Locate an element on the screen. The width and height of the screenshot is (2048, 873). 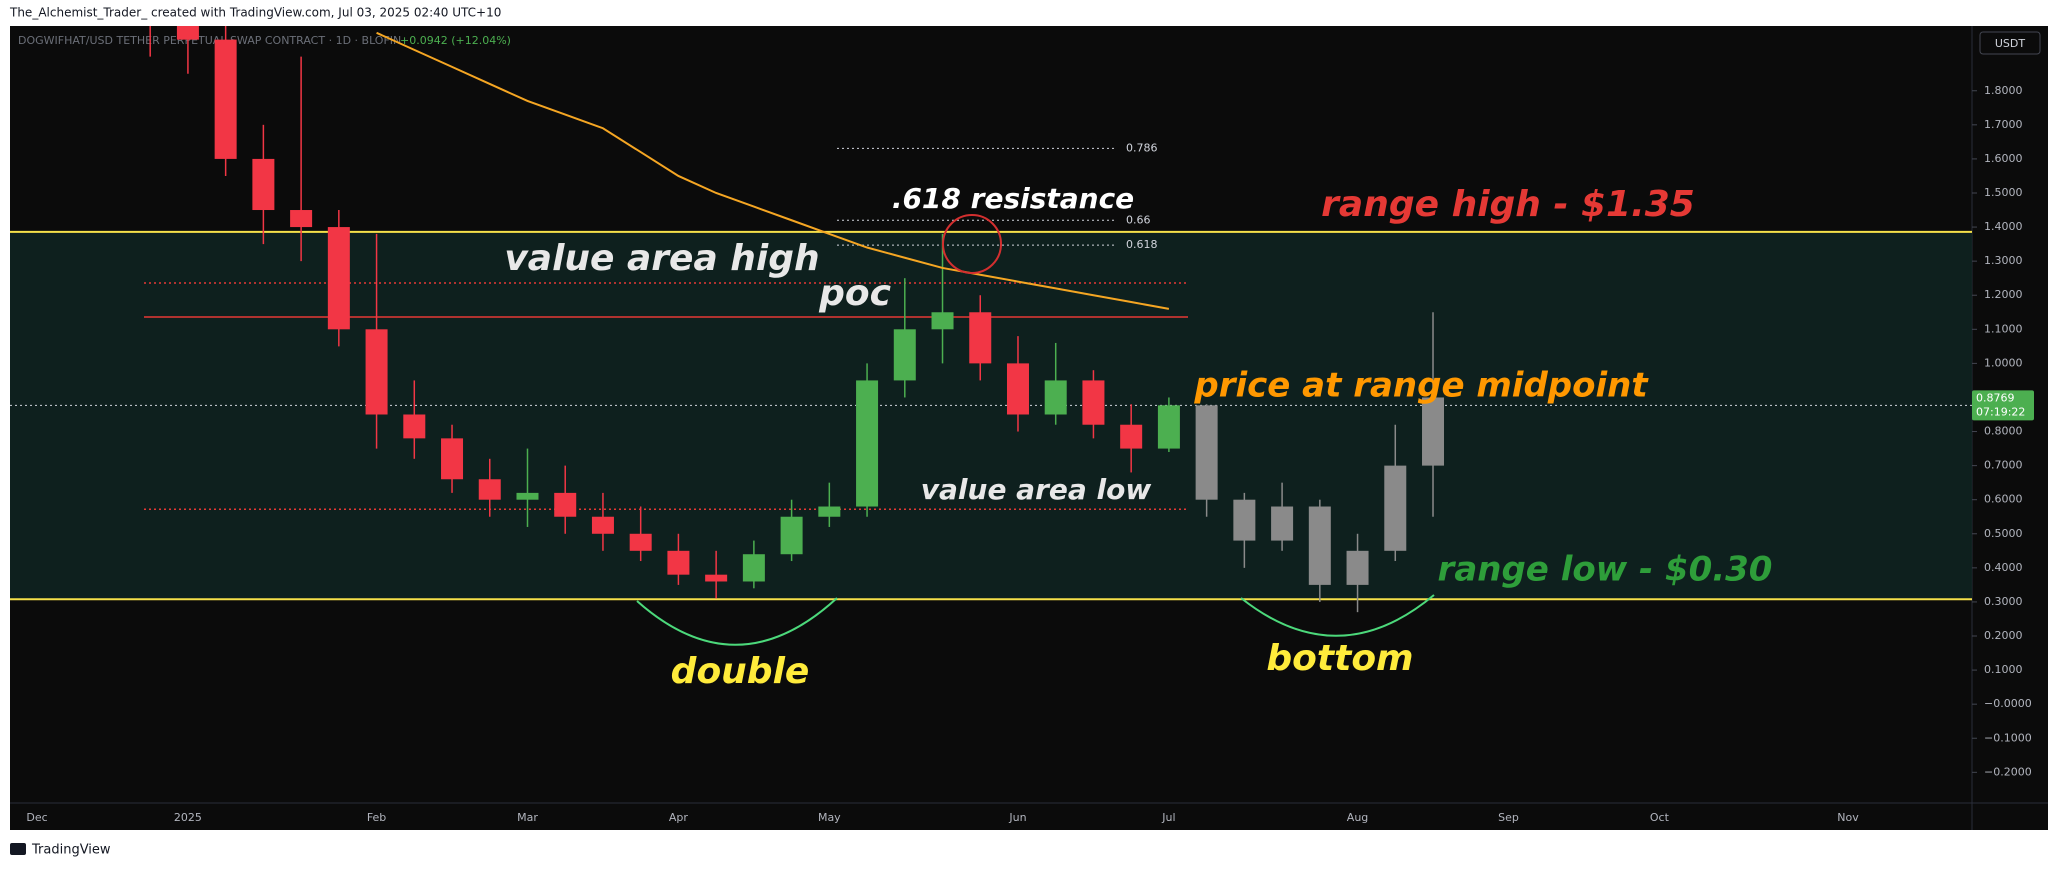
y-tick-label: 1.4000 is located at coordinates (2003, 226).